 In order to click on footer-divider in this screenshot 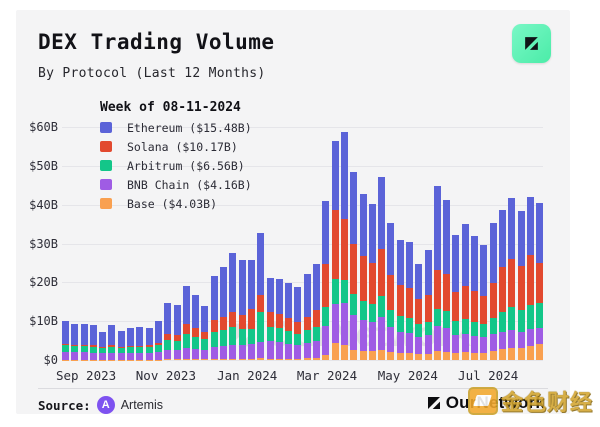, I will do `click(293, 388)`.